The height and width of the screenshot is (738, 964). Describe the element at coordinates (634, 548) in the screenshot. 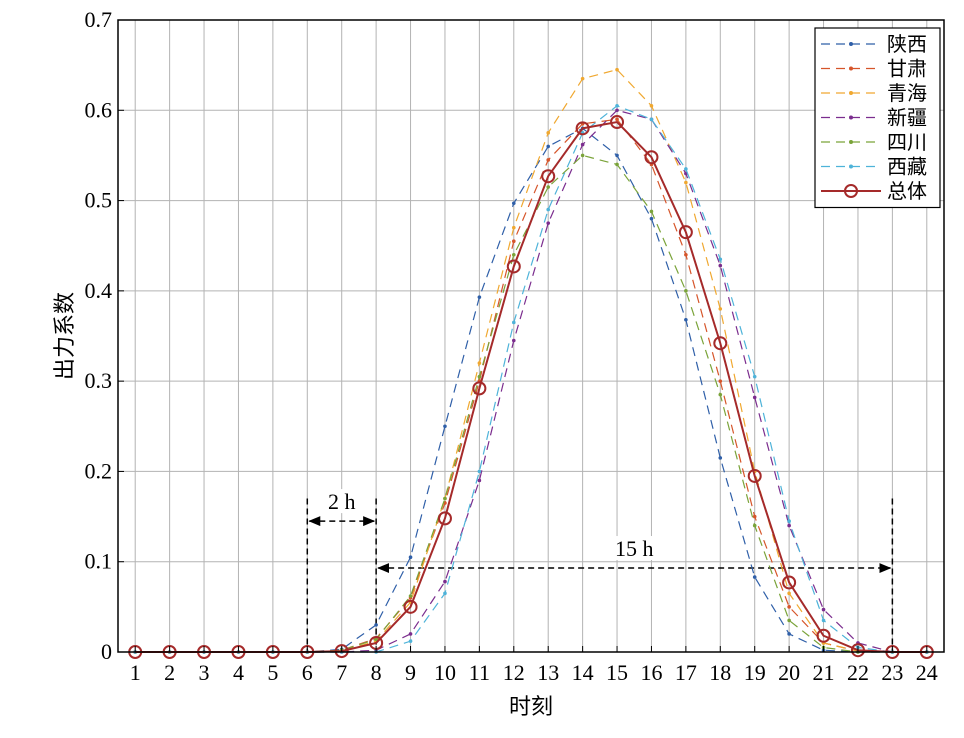

I see `annotation-label: 15 h` at that location.